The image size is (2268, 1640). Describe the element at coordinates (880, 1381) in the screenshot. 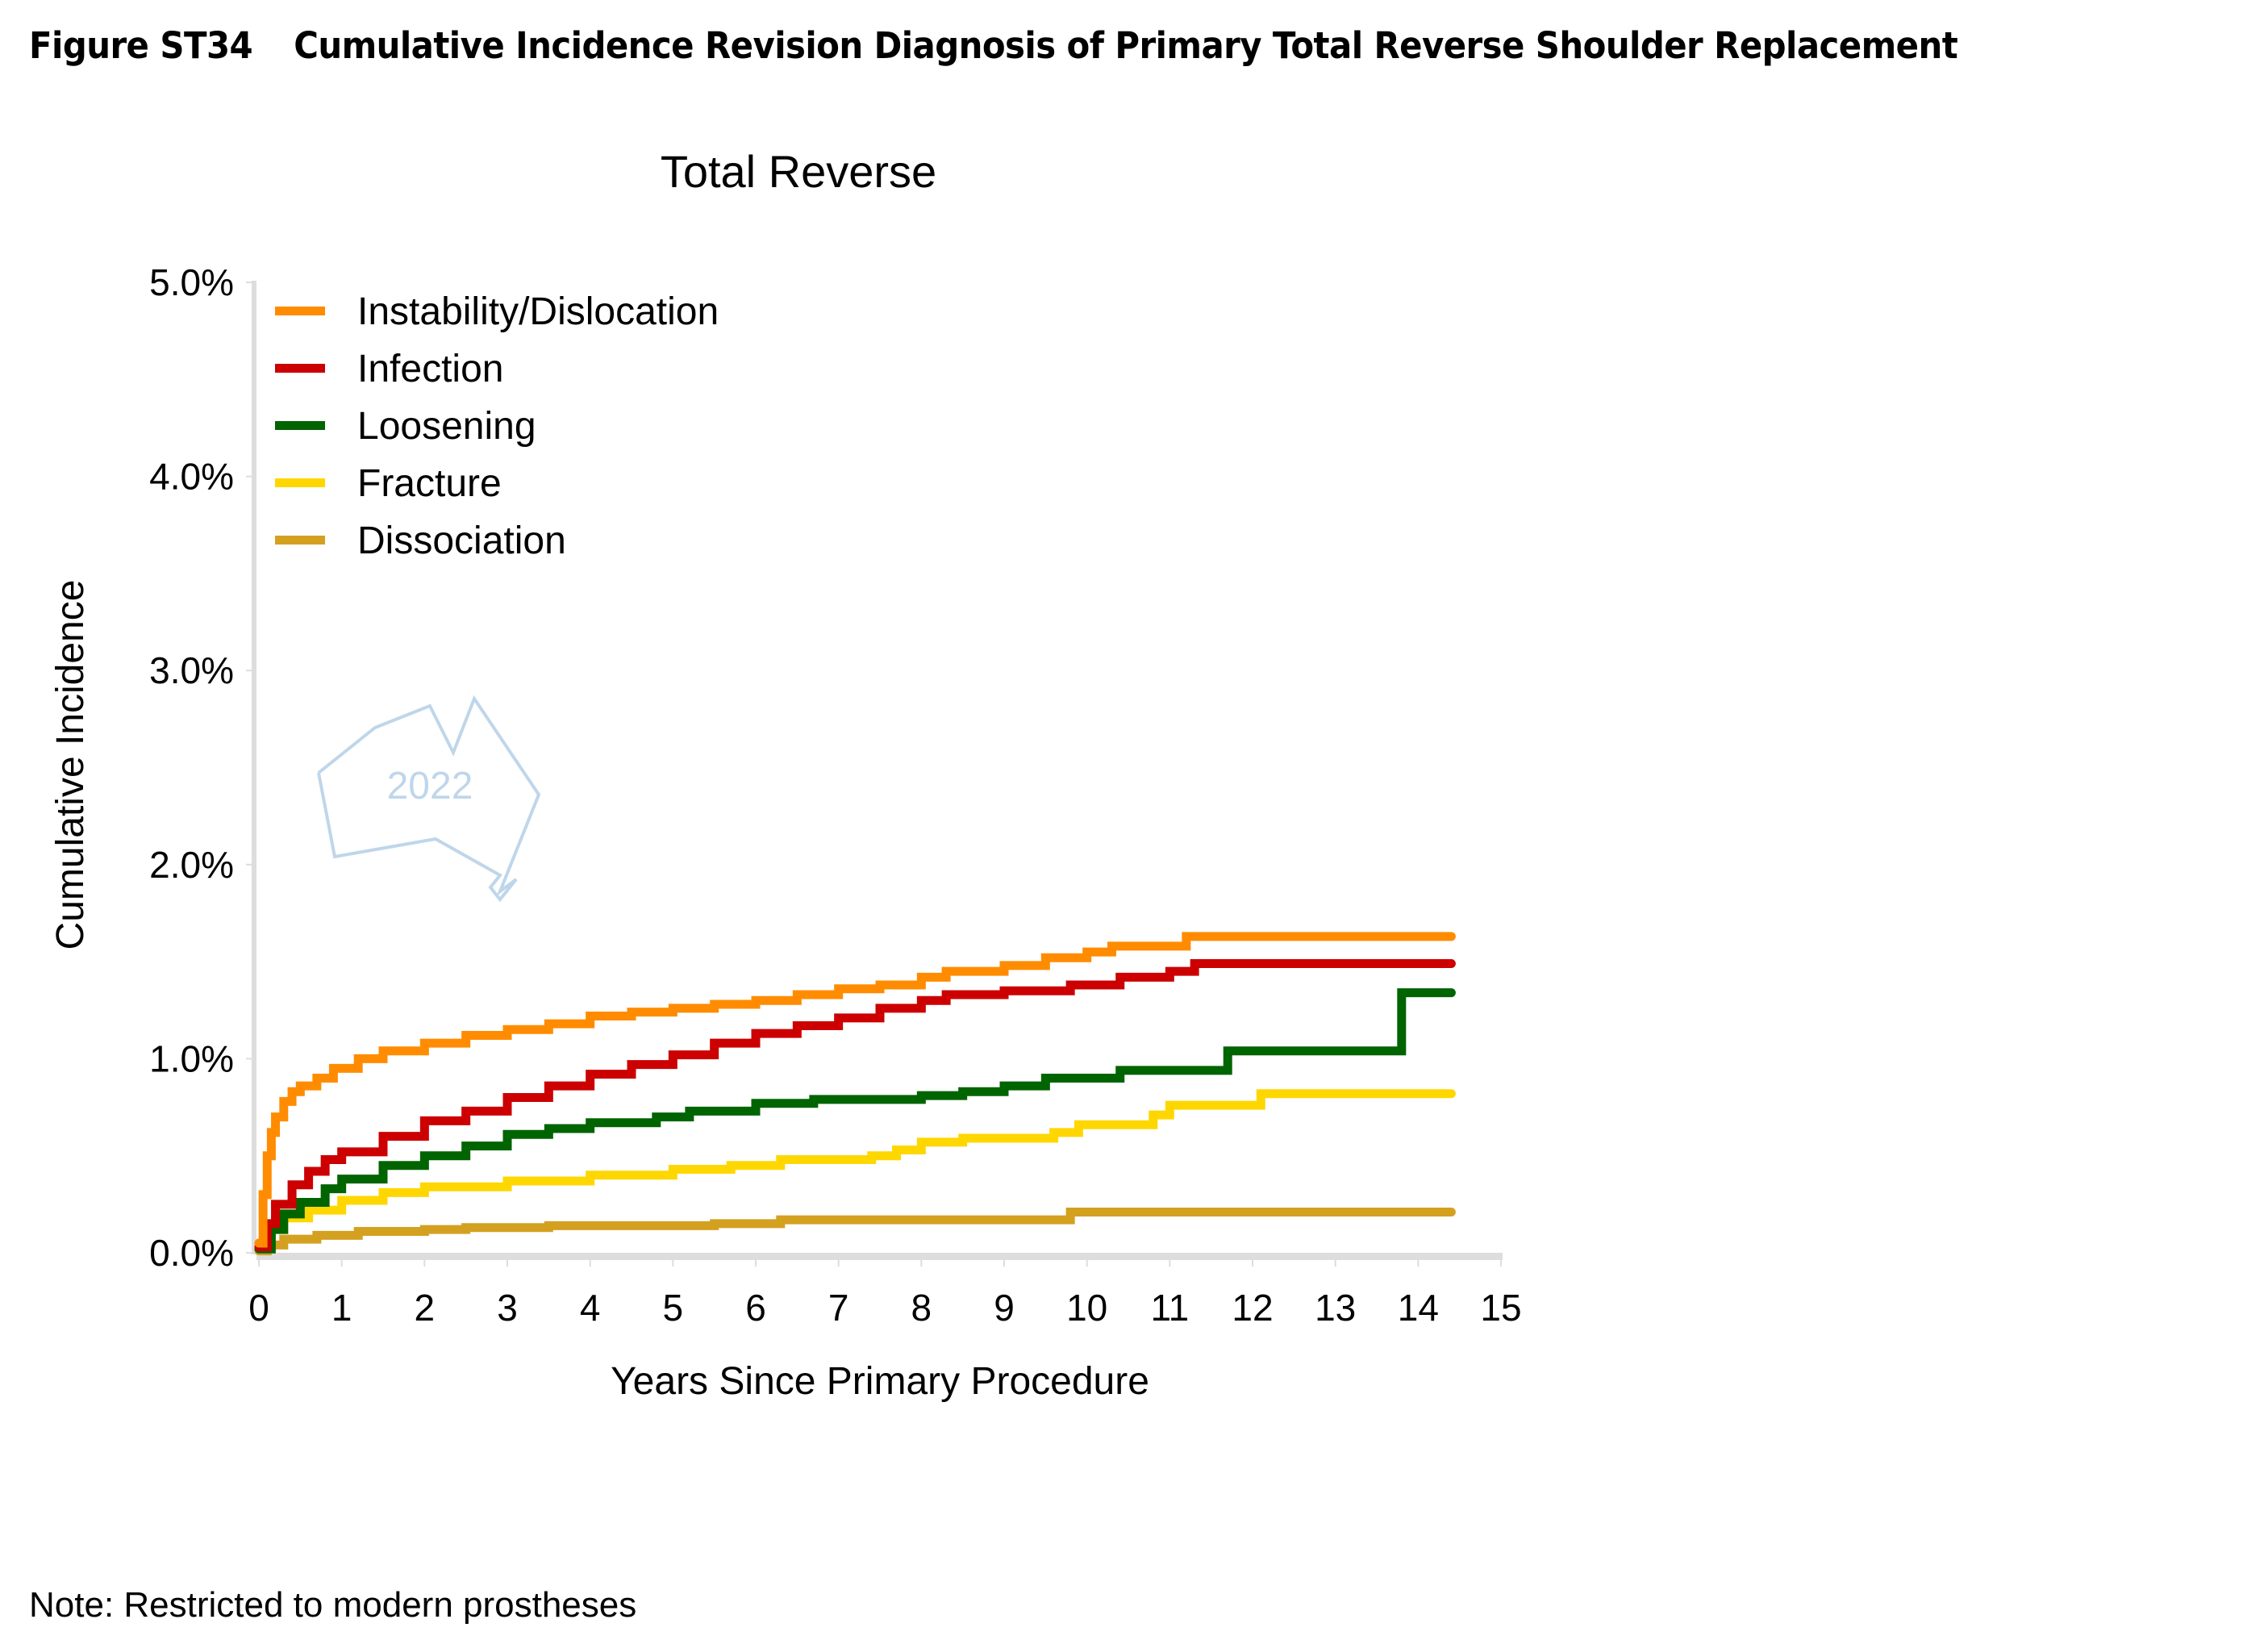

I see `x-axis-label: Years Since Primary Procedure` at that location.